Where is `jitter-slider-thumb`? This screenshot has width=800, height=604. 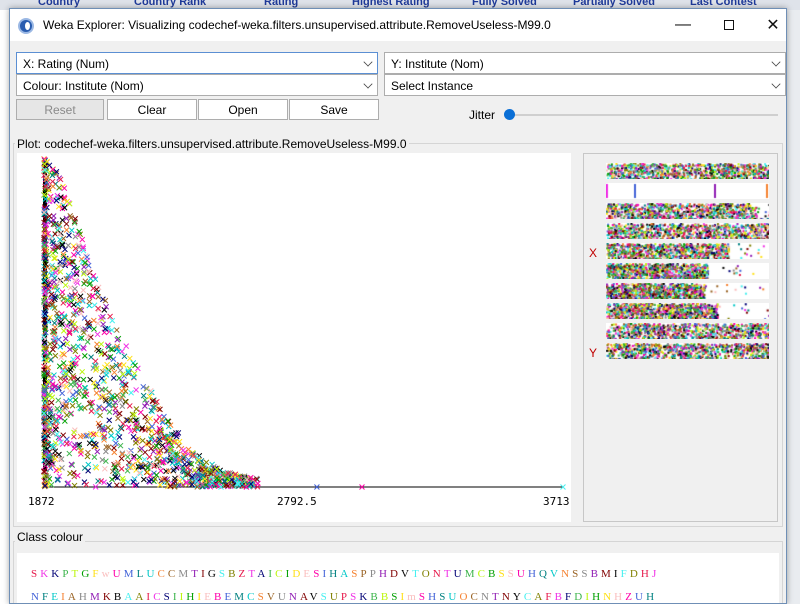
jitter-slider-thumb is located at coordinates (509, 114).